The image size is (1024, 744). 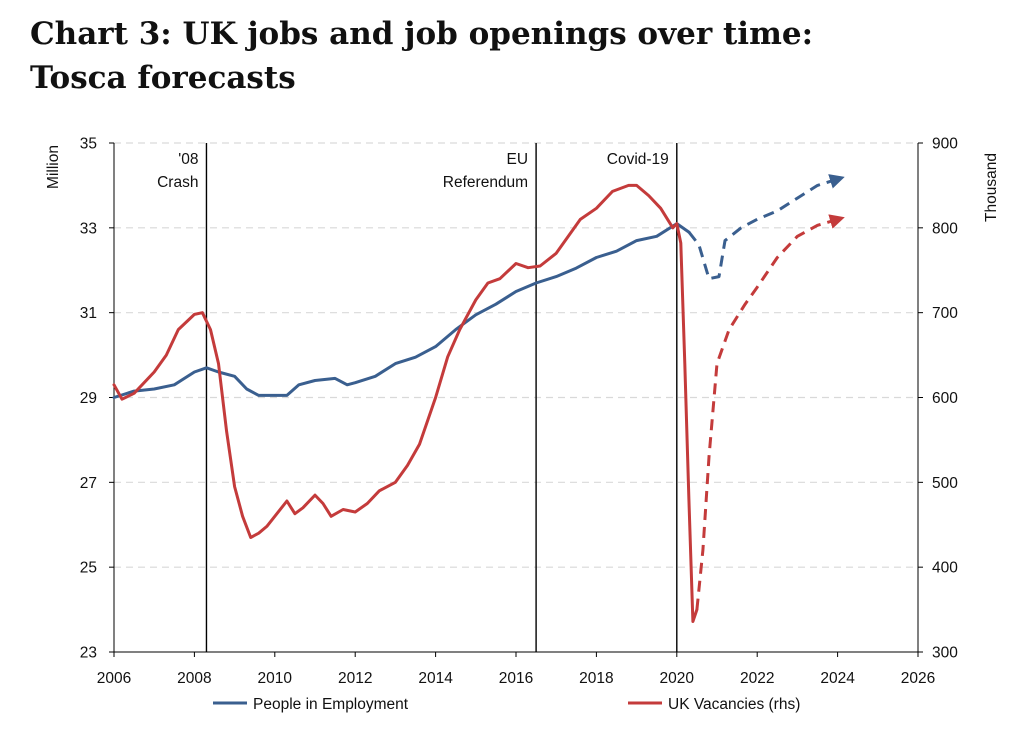 What do you see at coordinates (275, 678) in the screenshot?
I see `x-tick-label: 2010` at bounding box center [275, 678].